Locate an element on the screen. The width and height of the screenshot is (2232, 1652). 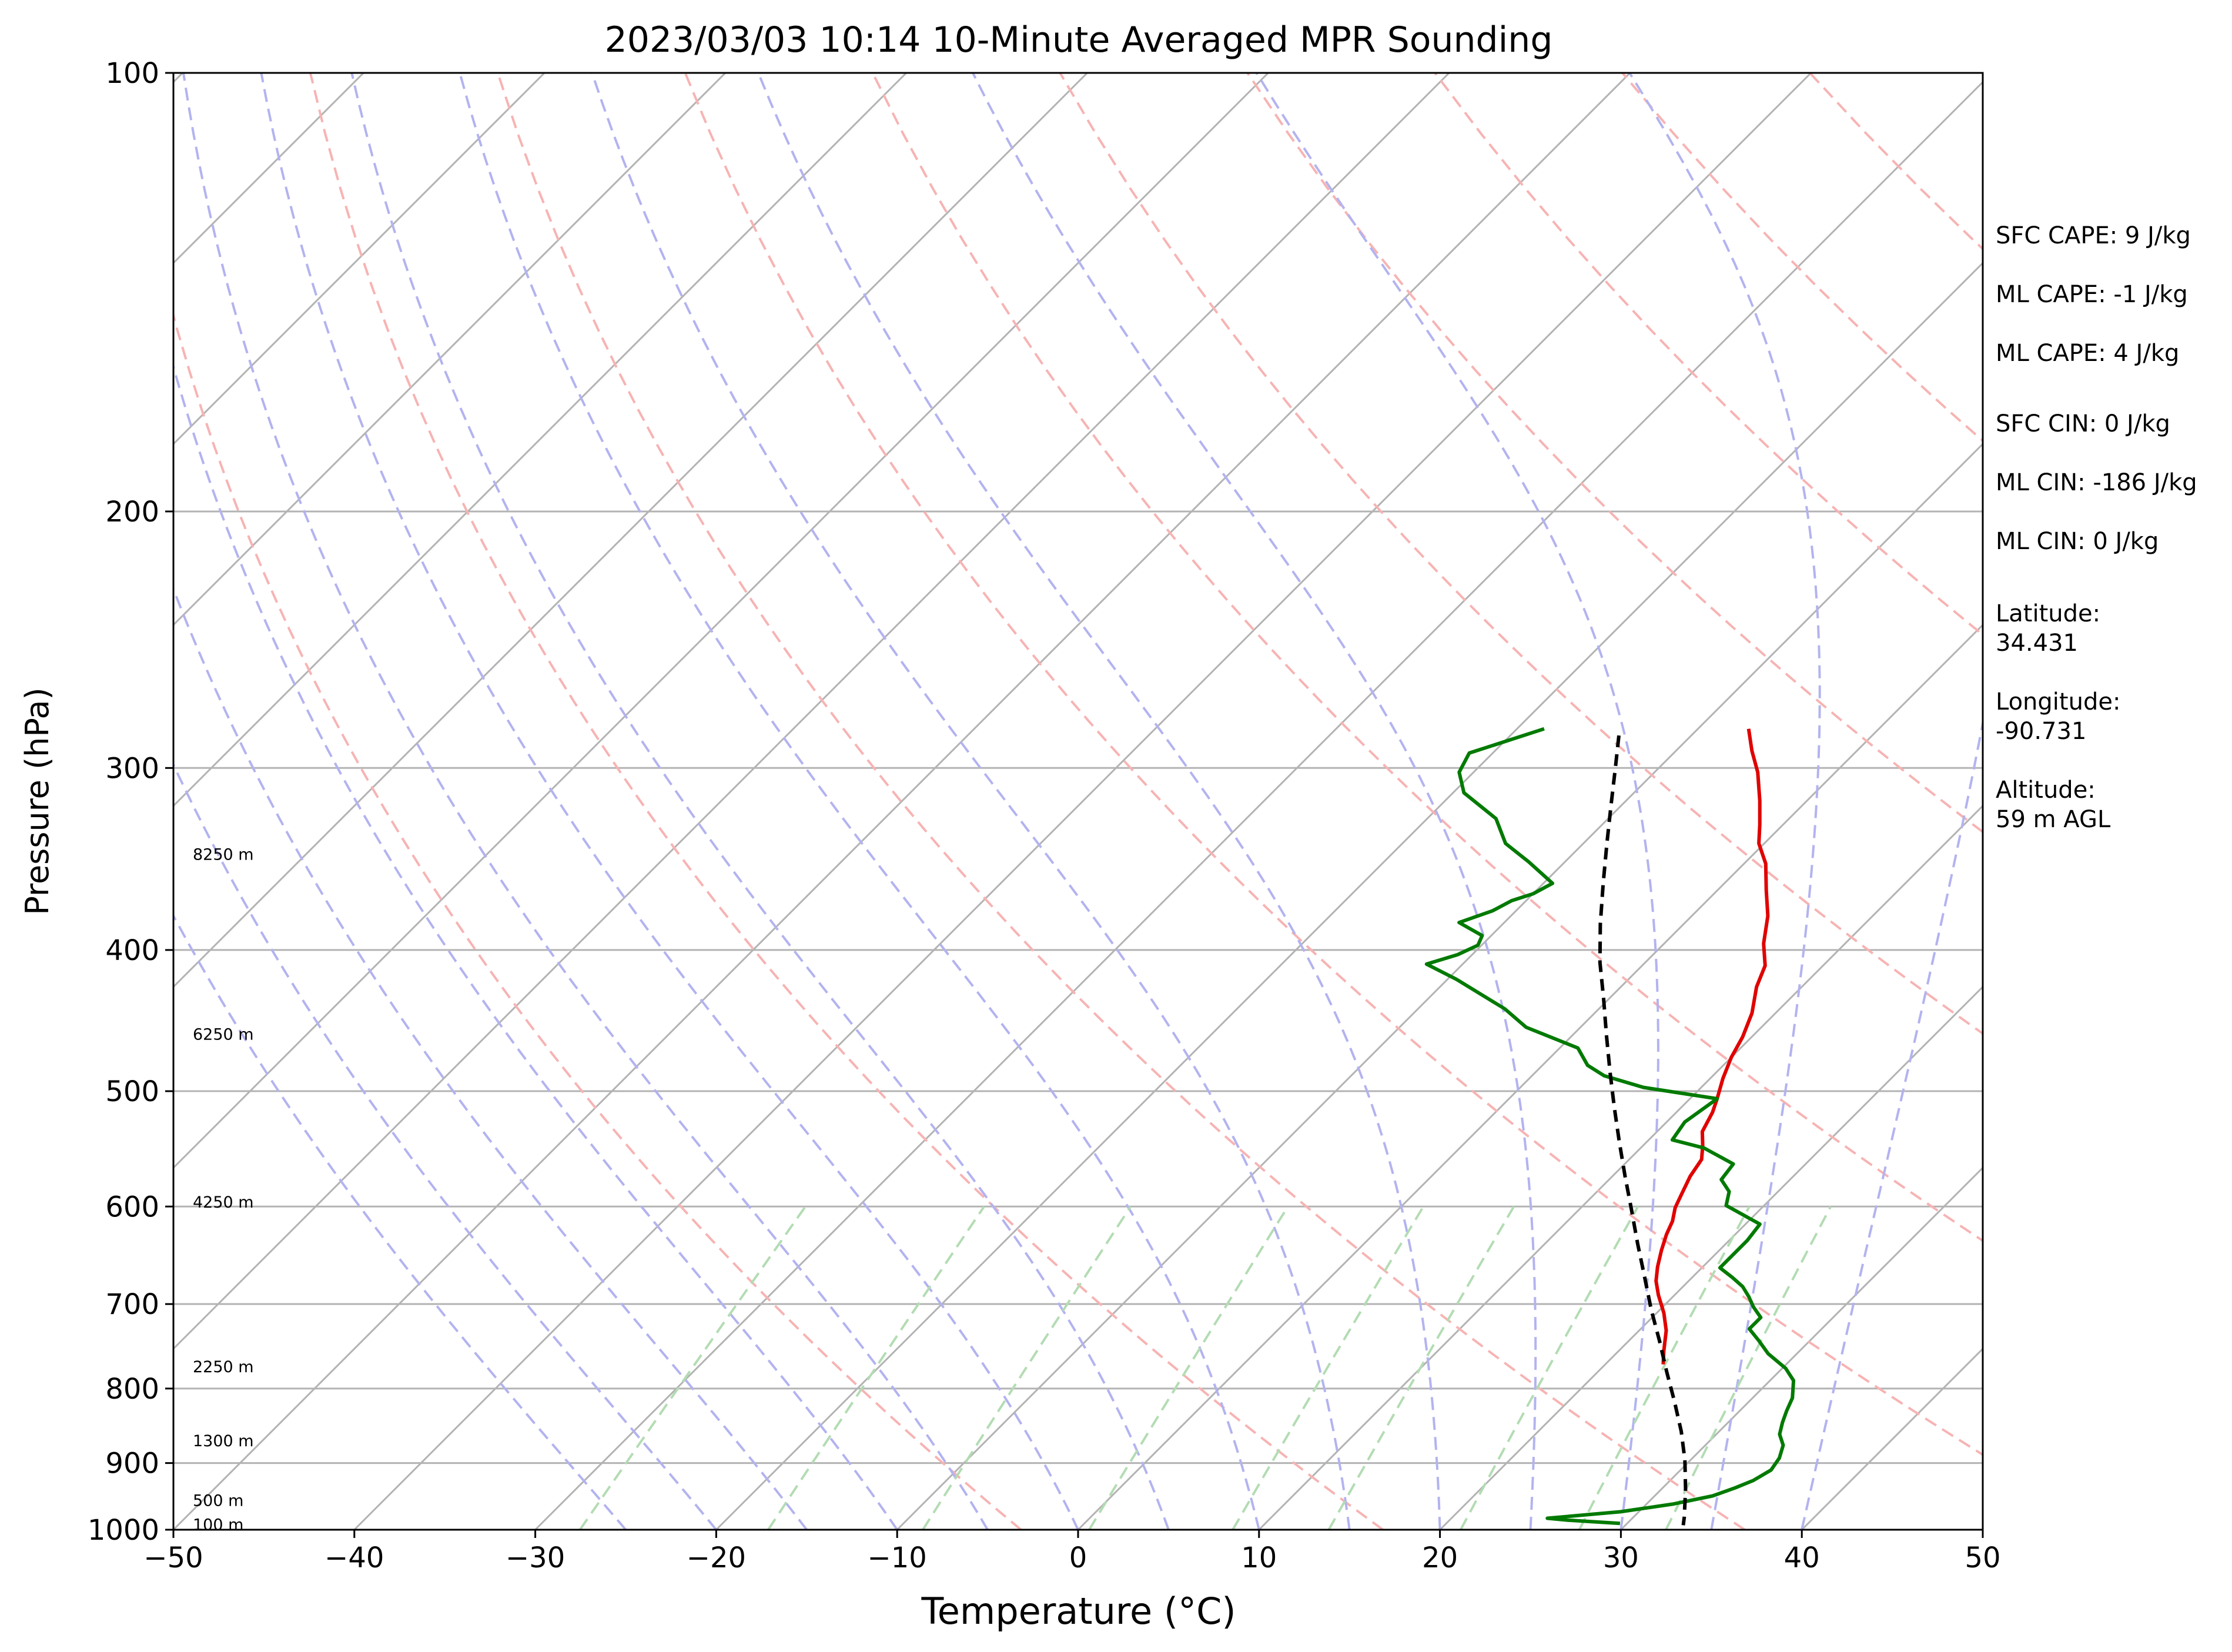
y-tick-label: 100 is located at coordinates (132, 74).